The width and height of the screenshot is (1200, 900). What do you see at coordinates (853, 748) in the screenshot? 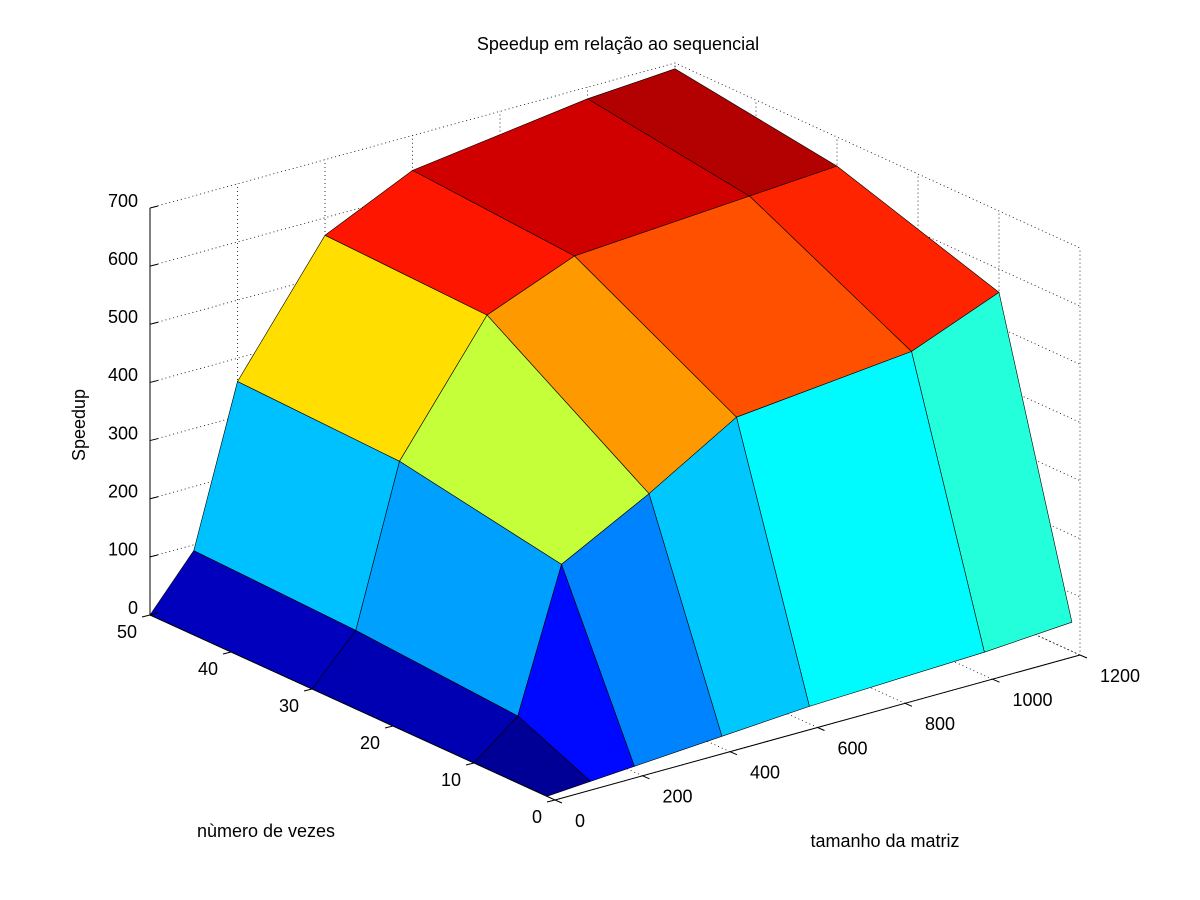
I see `x-tick-label: 600` at bounding box center [853, 748].